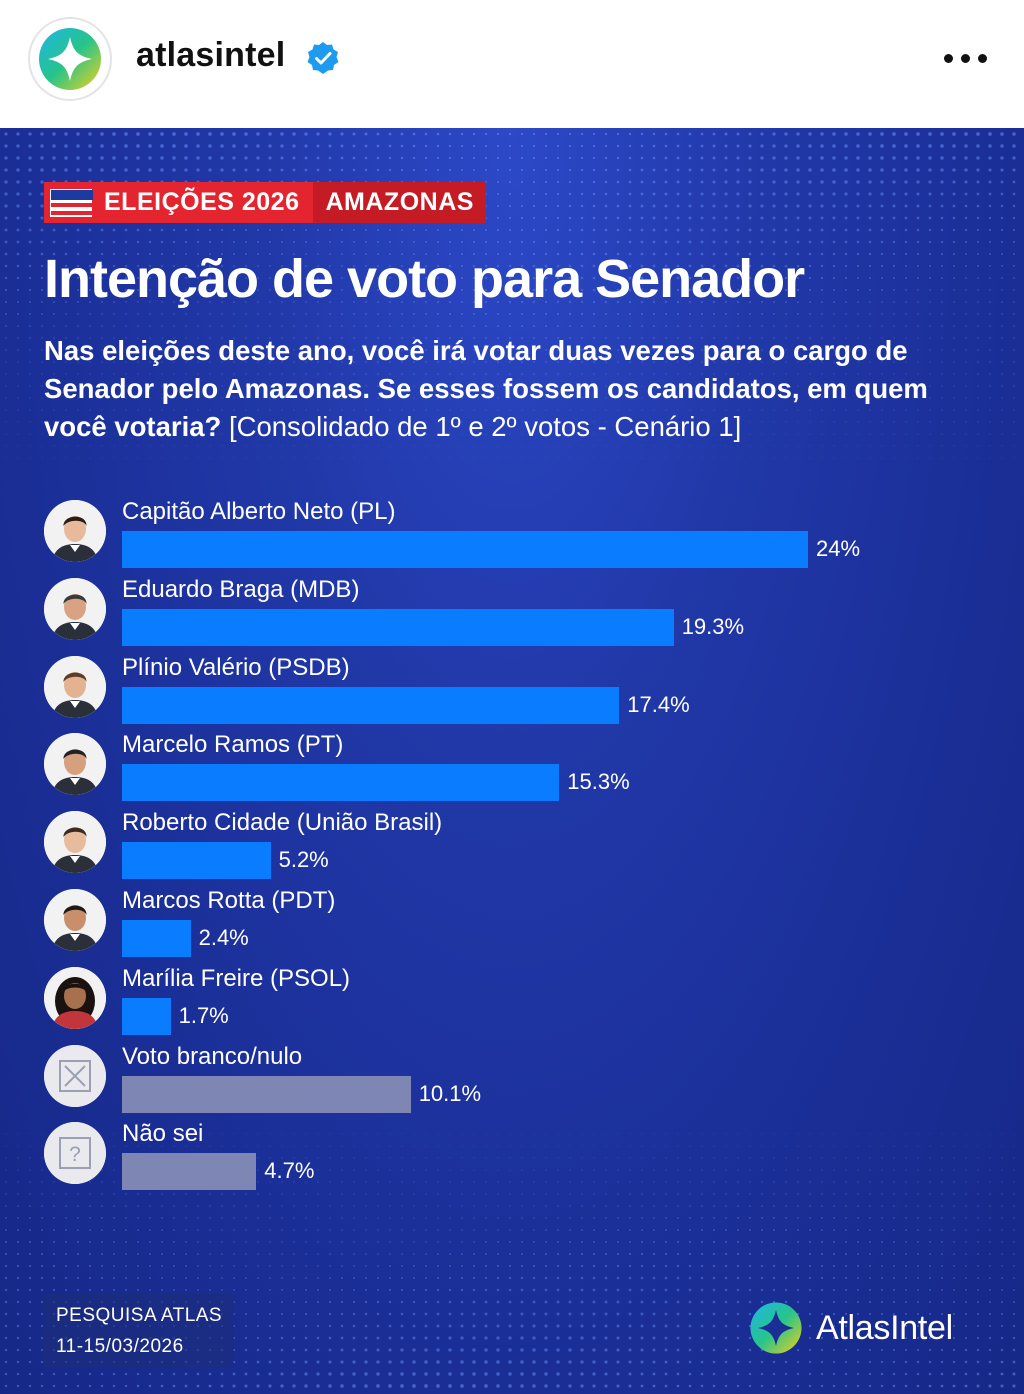 The image size is (1024, 1394). What do you see at coordinates (139, 1331) in the screenshot?
I see `survey-info: PESQUISA ATLAS 11-15/03/2026` at bounding box center [139, 1331].